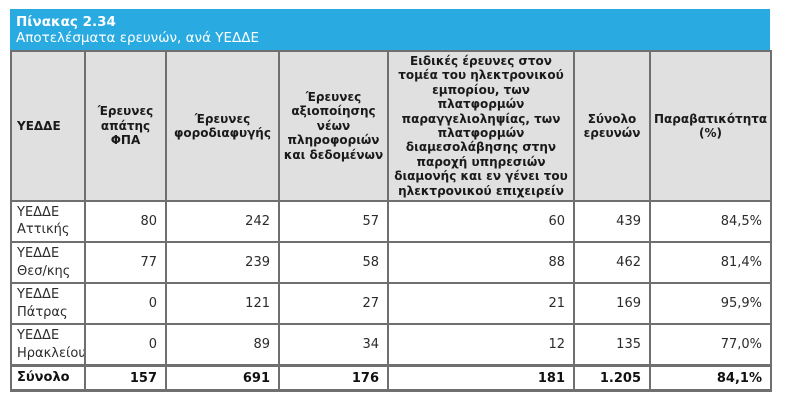  I want to click on percent-cell: 95,9%, so click(710, 304).